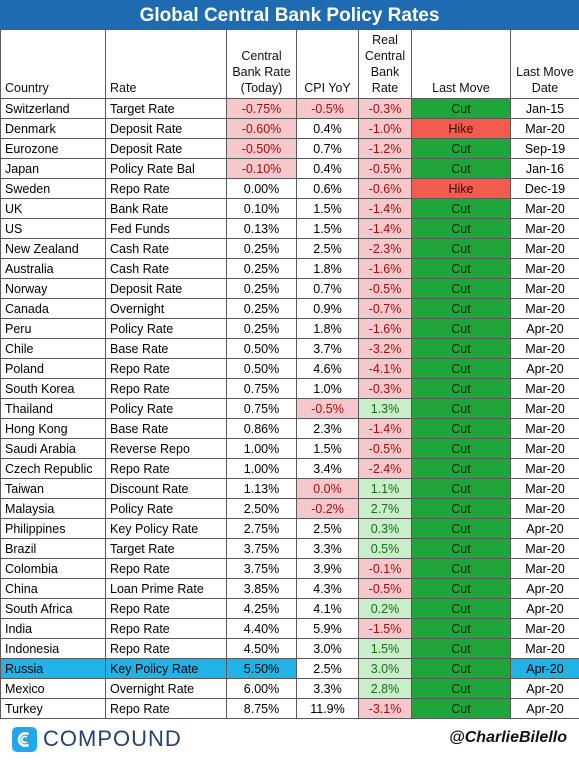 This screenshot has height=760, width=579. I want to click on header-country: Country, so click(53, 64).